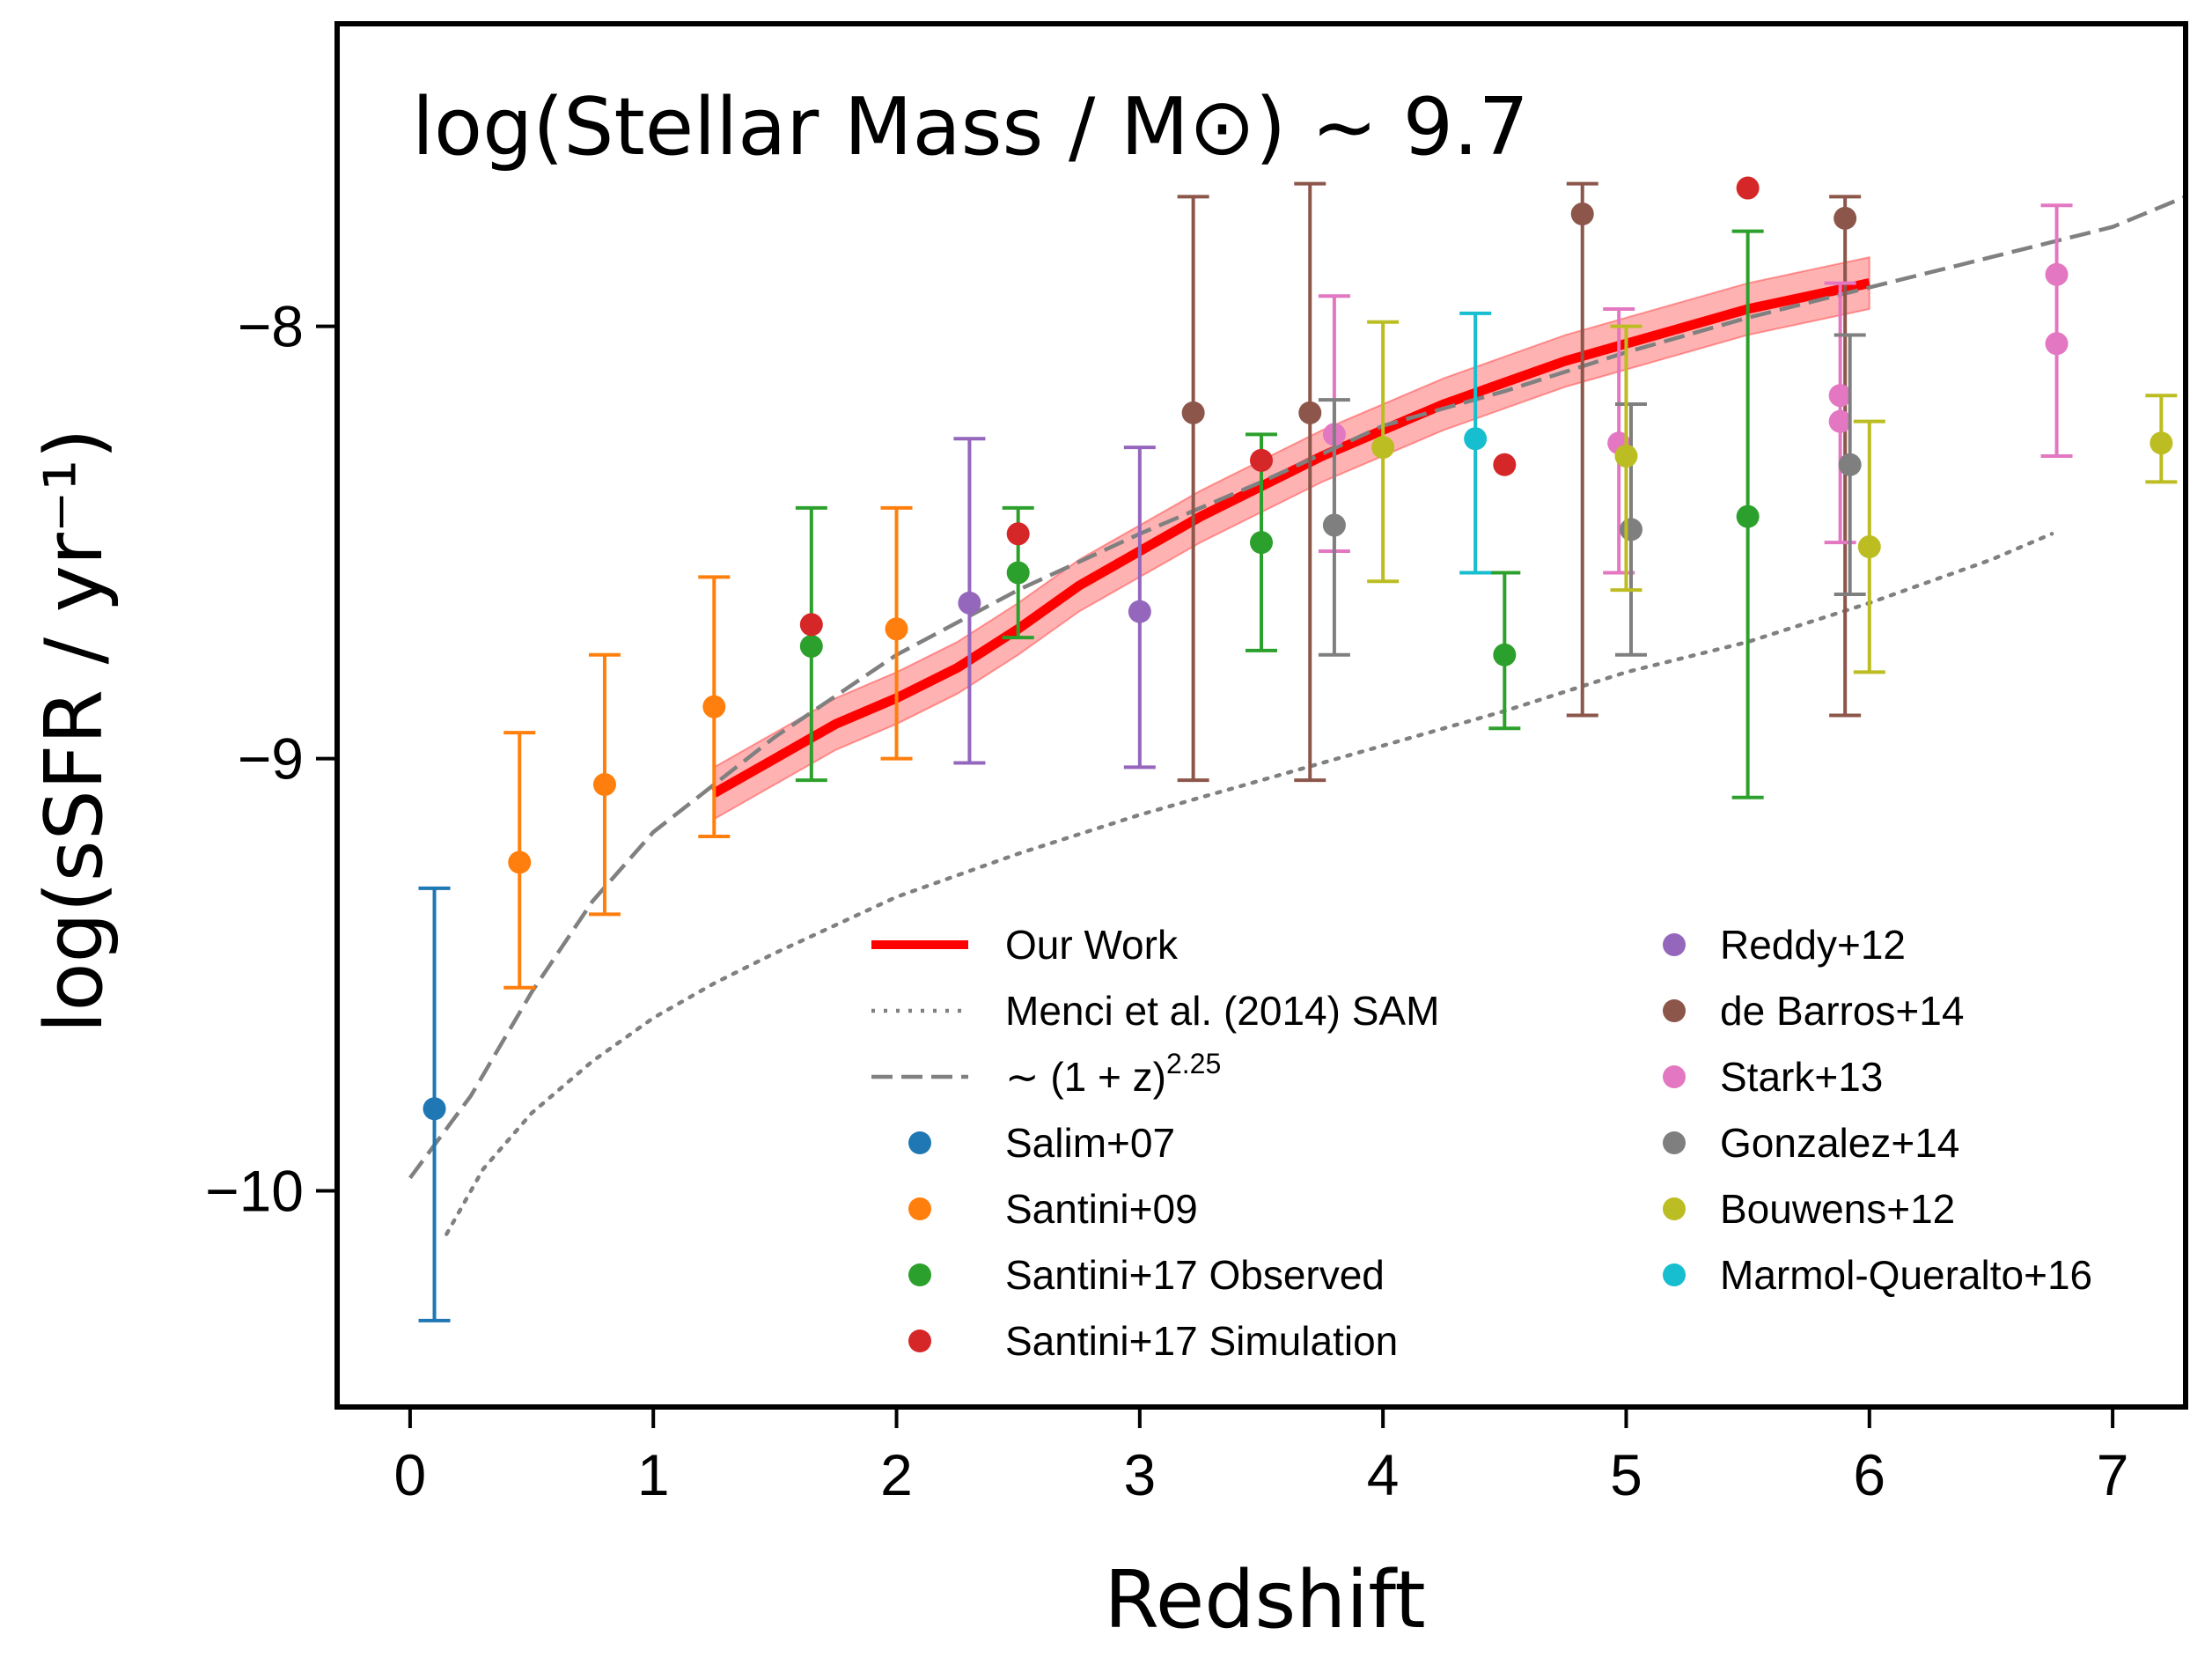 The height and width of the screenshot is (1672, 2212). I want to click on legend-item: Marmol-Queralto+16, so click(1878, 1275).